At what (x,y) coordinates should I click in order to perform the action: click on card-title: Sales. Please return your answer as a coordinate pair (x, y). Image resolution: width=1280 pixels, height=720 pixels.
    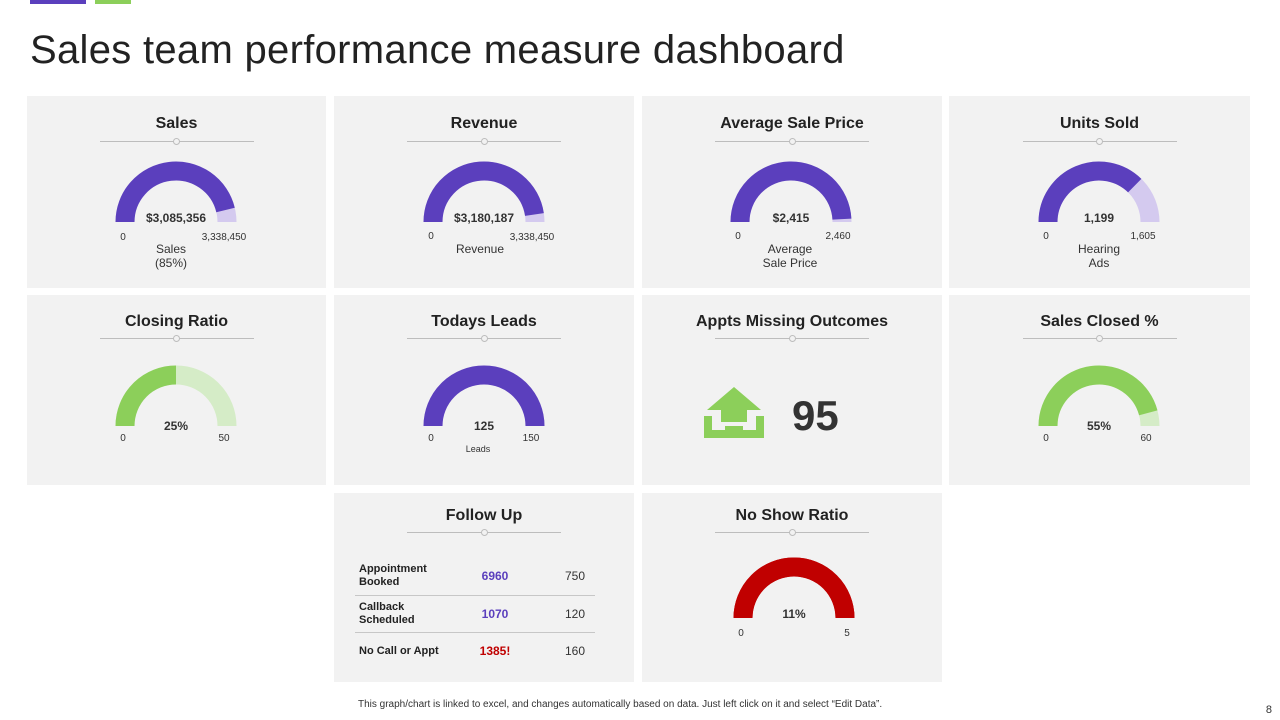
    Looking at the image, I should click on (176, 123).